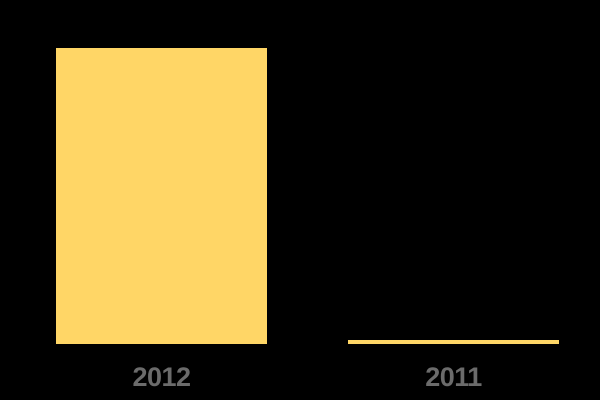 The width and height of the screenshot is (600, 400). What do you see at coordinates (453, 342) in the screenshot?
I see `bar-2011` at bounding box center [453, 342].